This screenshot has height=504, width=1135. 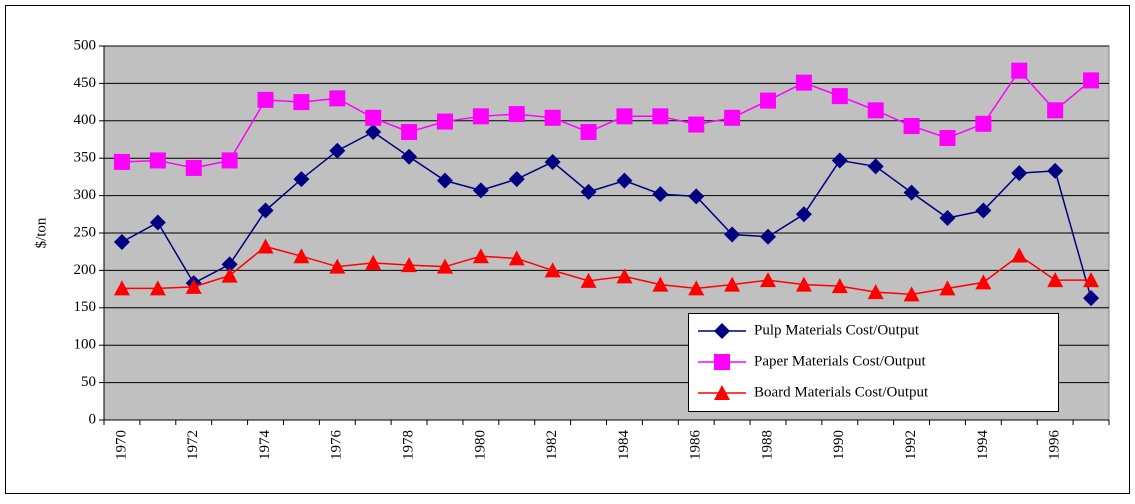 I want to click on x-tick-label: 1984, so click(x=624, y=445).